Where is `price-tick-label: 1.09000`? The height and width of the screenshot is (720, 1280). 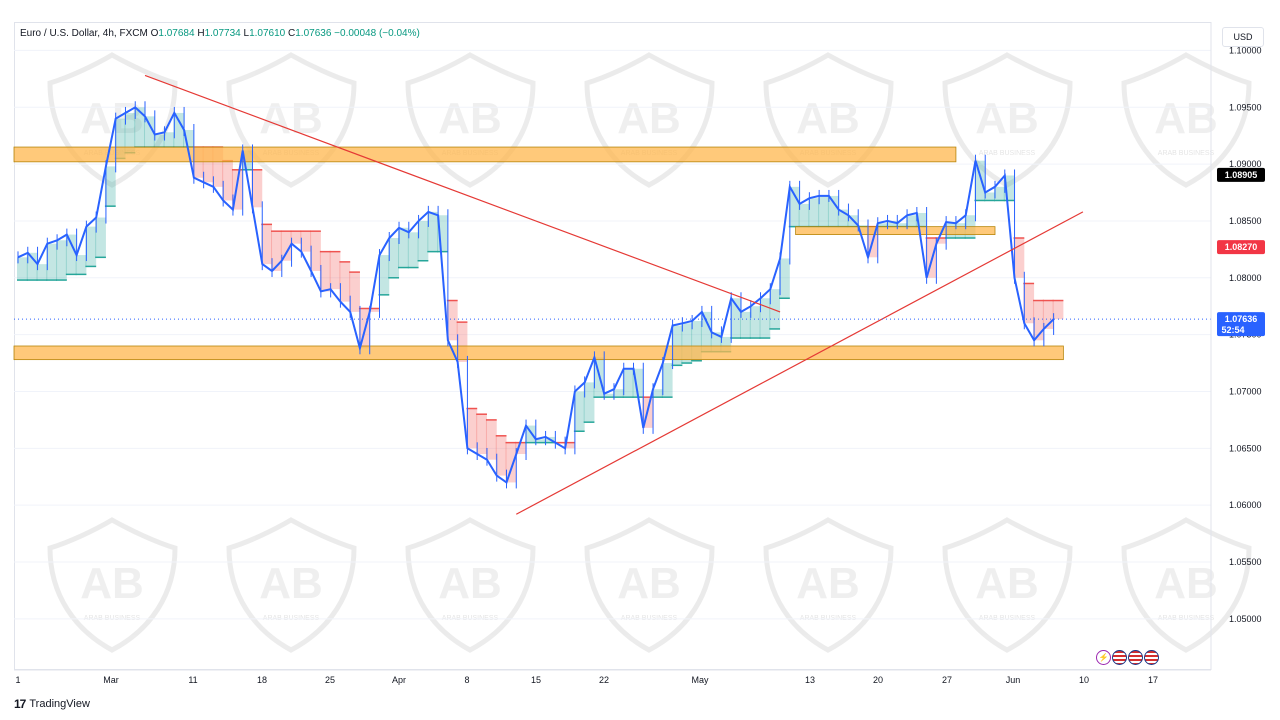
price-tick-label: 1.09000 is located at coordinates (1245, 164).